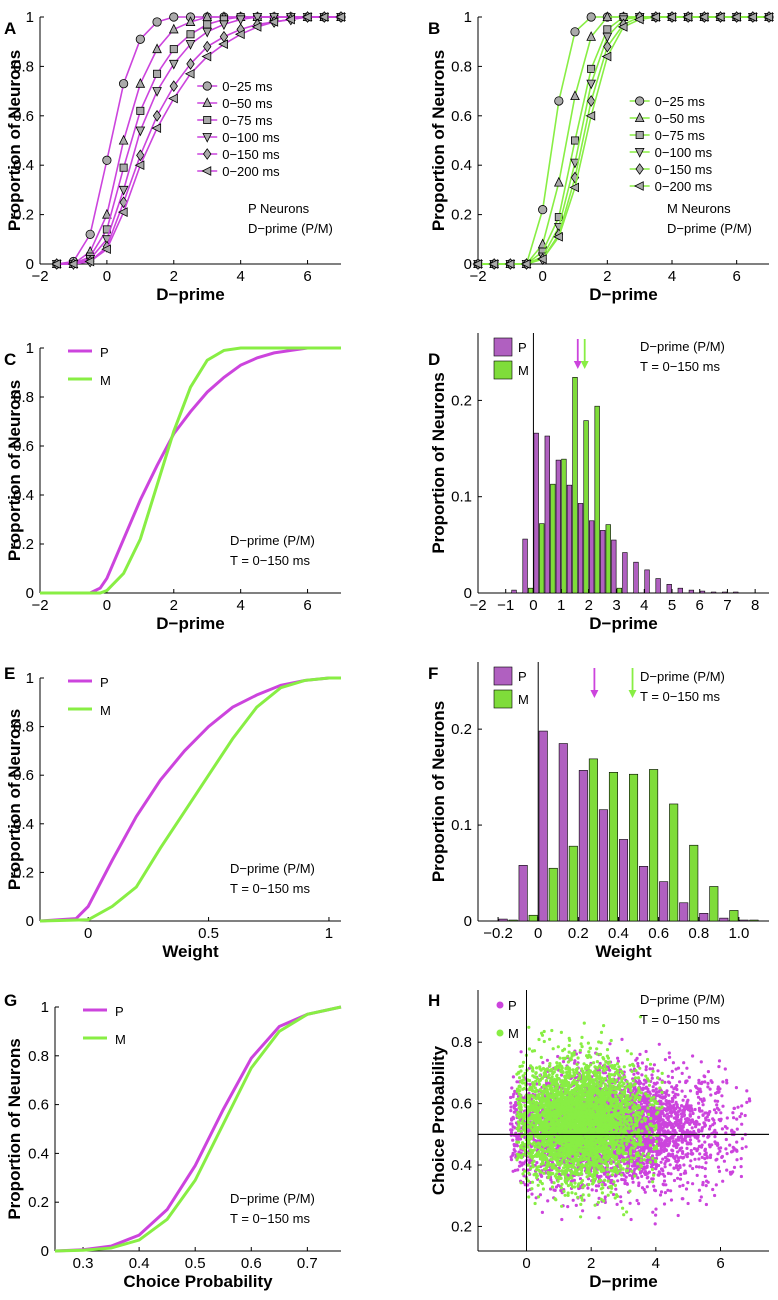 The height and width of the screenshot is (1300, 778). Describe the element at coordinates (23, 165) in the screenshot. I see `y-tick-label: 0.4` at that location.